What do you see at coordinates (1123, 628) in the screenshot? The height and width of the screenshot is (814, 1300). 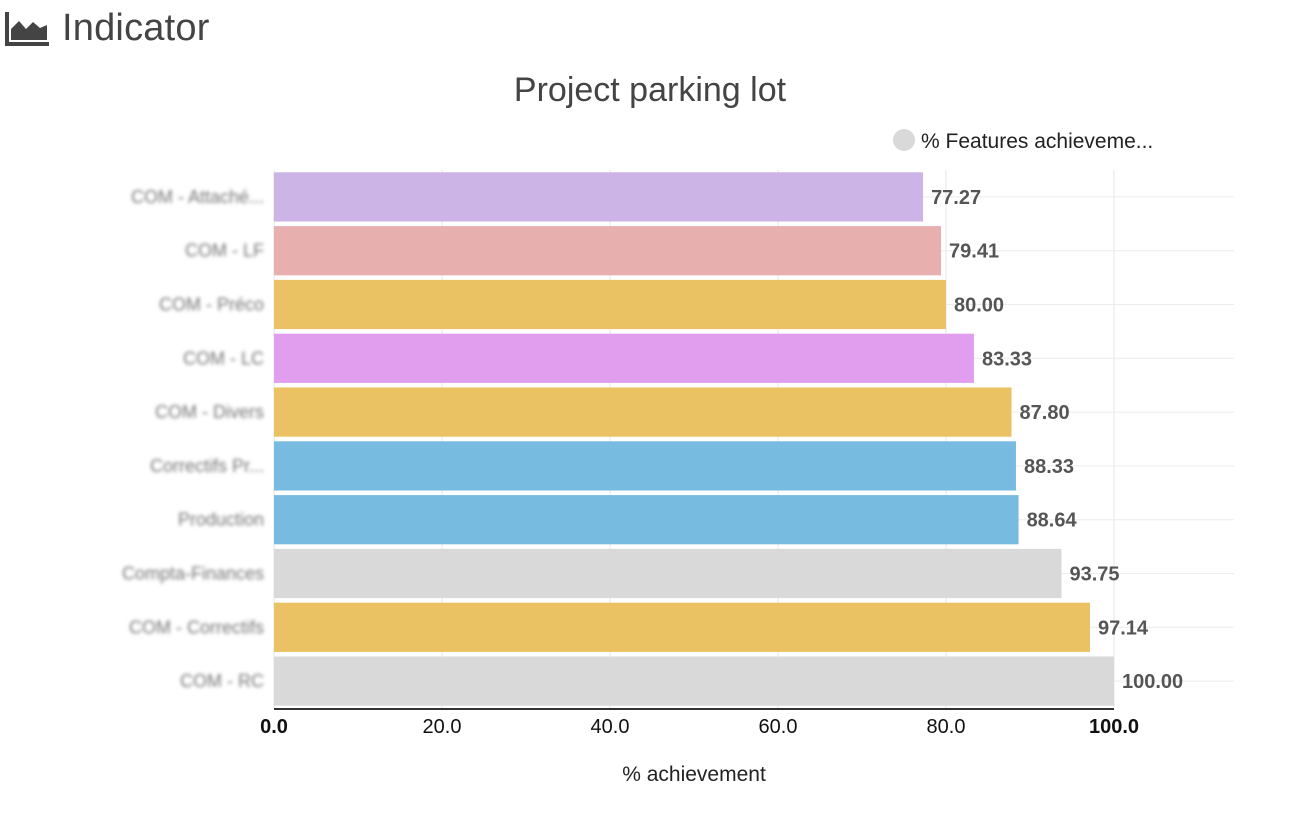 I see `data-label: 97.14` at bounding box center [1123, 628].